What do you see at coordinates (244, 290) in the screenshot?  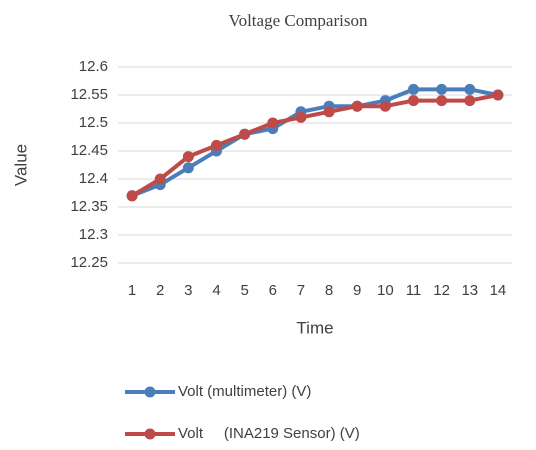 I see `x-tick-label: 5` at bounding box center [244, 290].